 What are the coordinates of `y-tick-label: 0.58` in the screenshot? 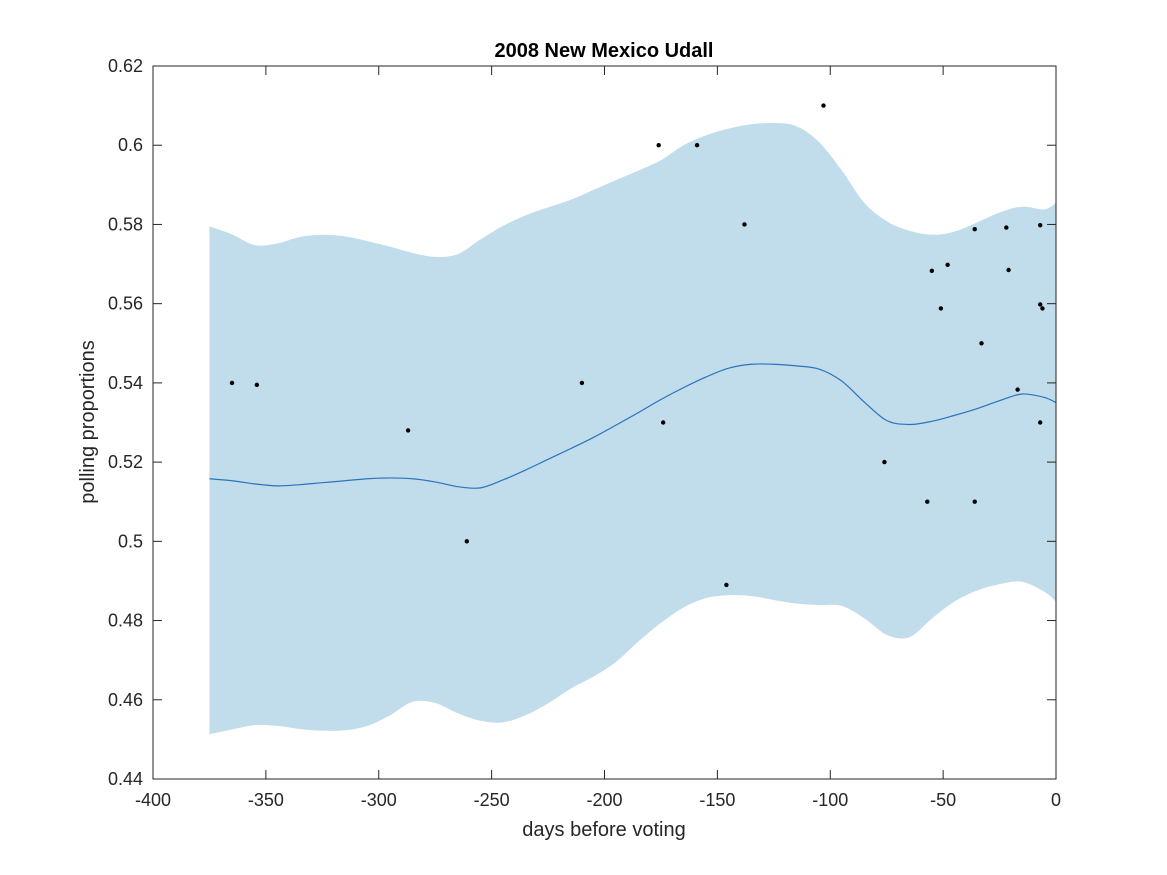 It's located at (125, 224).